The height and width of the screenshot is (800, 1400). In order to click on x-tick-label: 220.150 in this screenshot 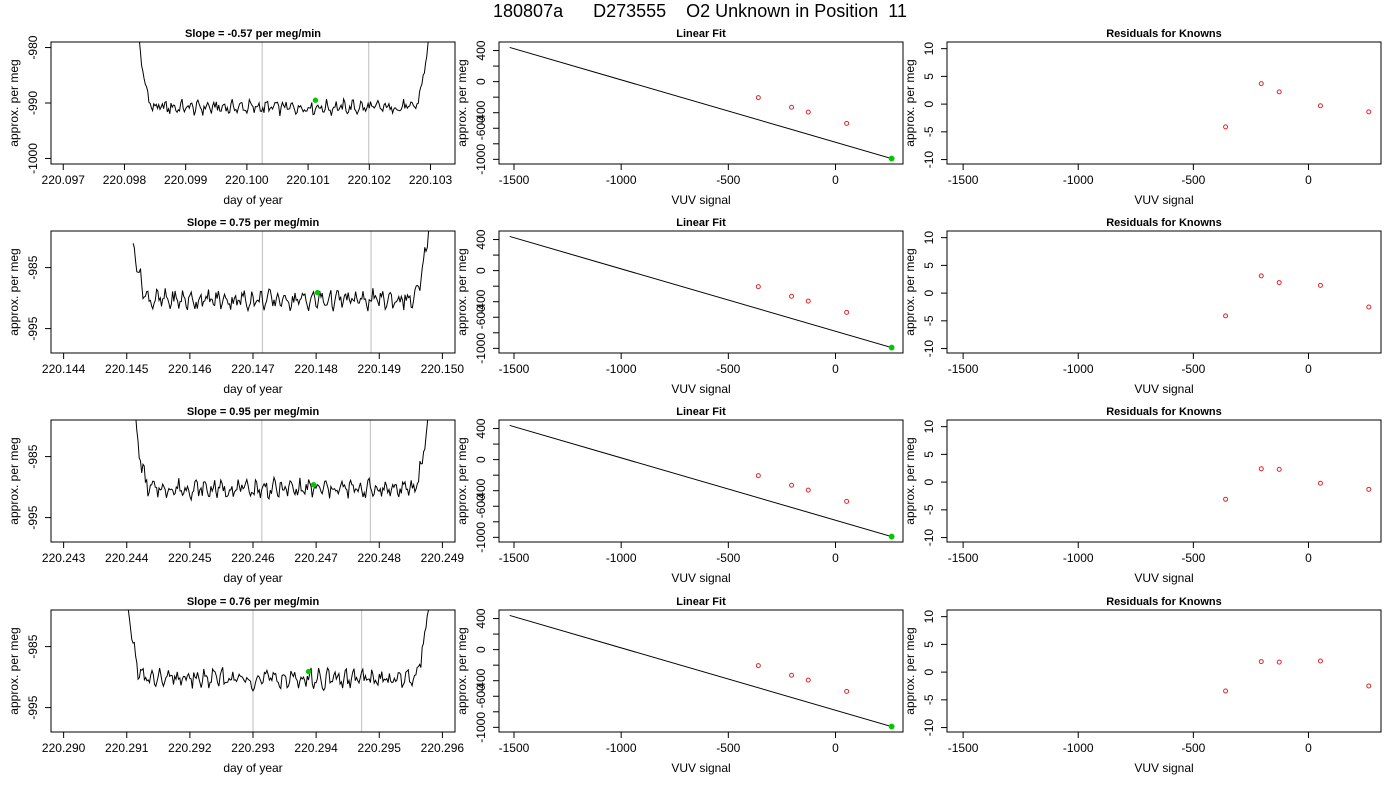, I will do `click(443, 369)`.